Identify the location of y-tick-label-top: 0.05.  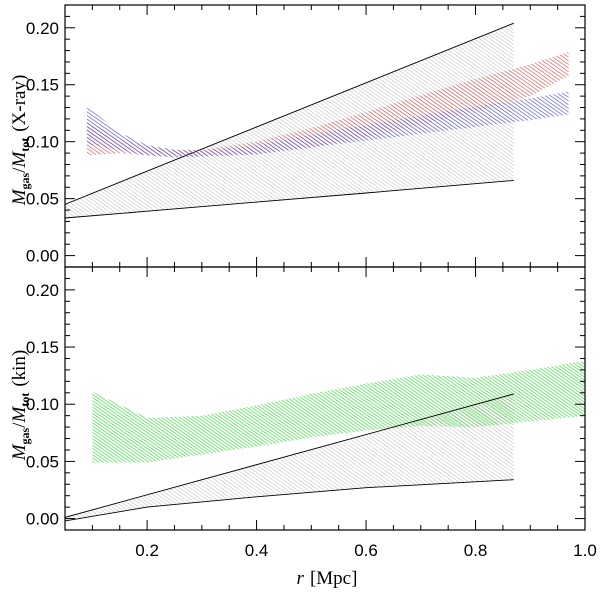
(42, 199).